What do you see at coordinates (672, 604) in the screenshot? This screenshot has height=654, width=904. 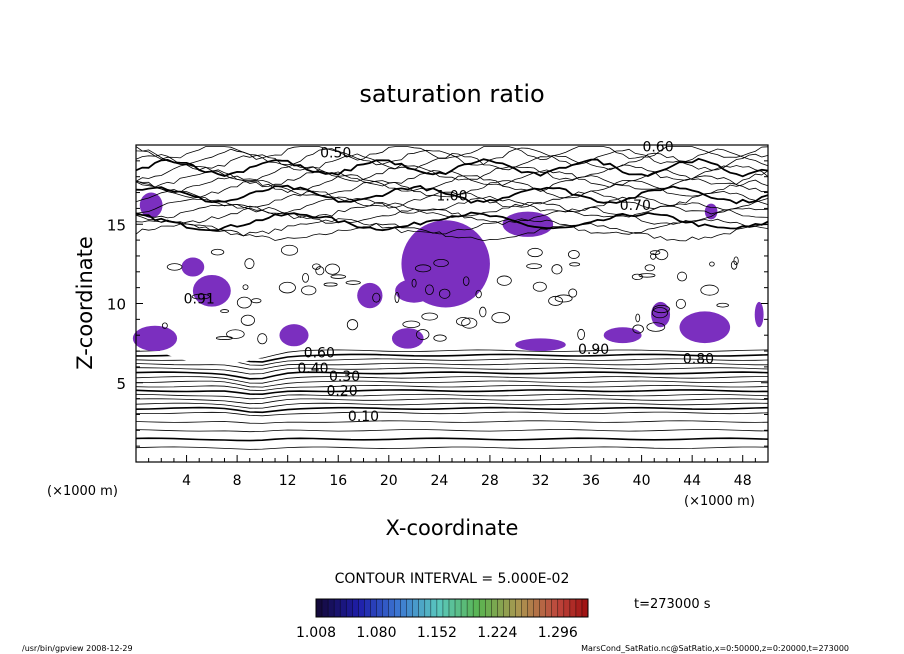 I see `time-label: t=273000 s` at bounding box center [672, 604].